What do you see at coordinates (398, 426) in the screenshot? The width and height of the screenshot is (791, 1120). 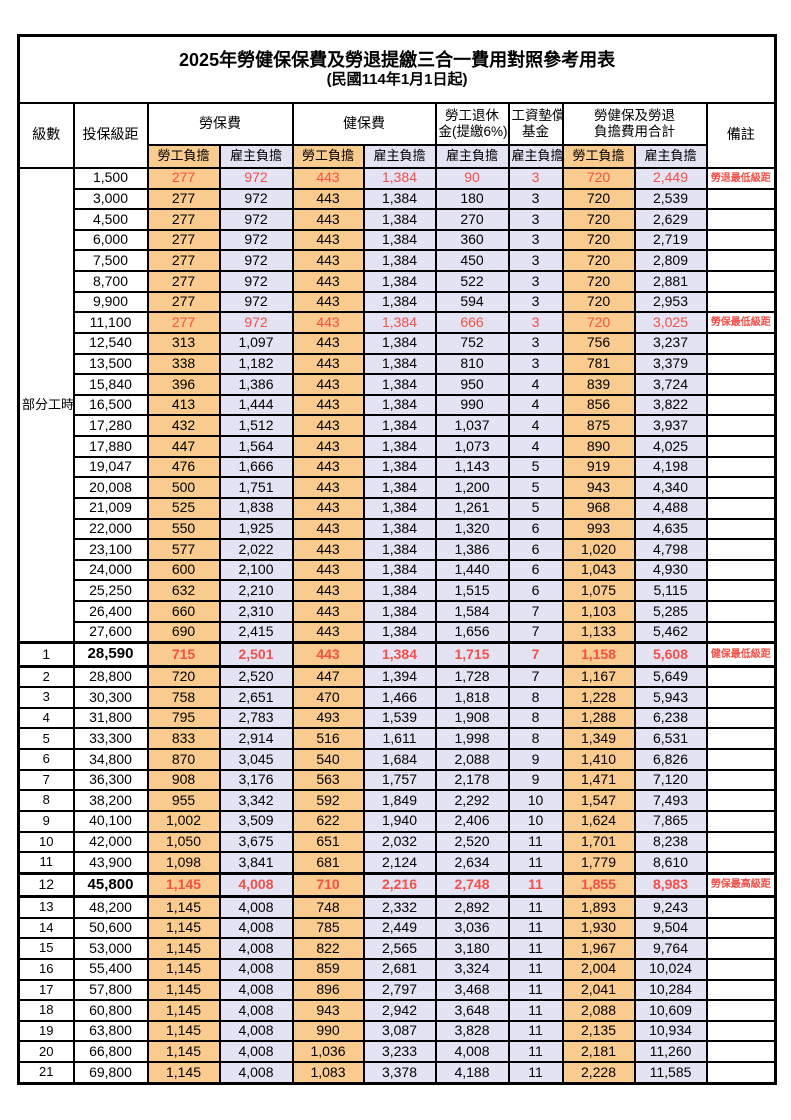 I see `table-row: 17,280 432 1,512 443 1,384 1,037 4 875 3,937` at bounding box center [398, 426].